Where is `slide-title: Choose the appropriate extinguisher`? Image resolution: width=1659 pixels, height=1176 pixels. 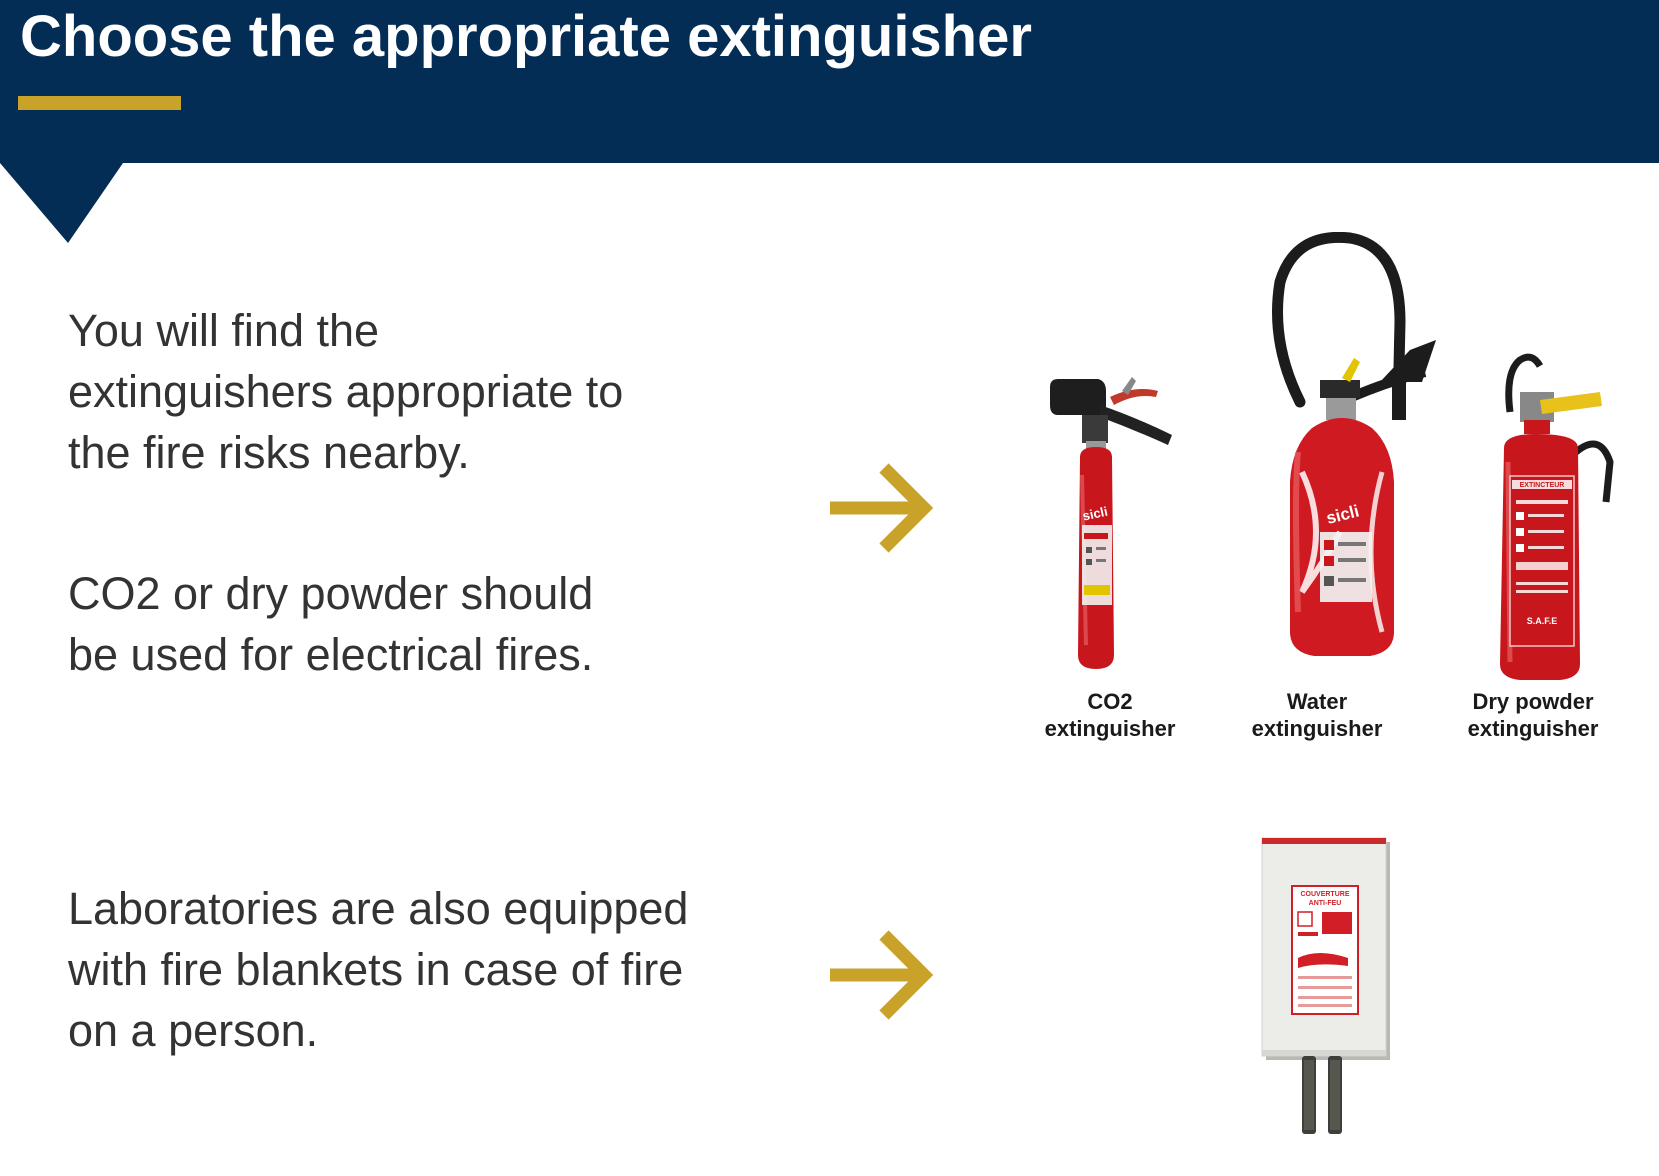 slide-title: Choose the appropriate extinguisher is located at coordinates (526, 36).